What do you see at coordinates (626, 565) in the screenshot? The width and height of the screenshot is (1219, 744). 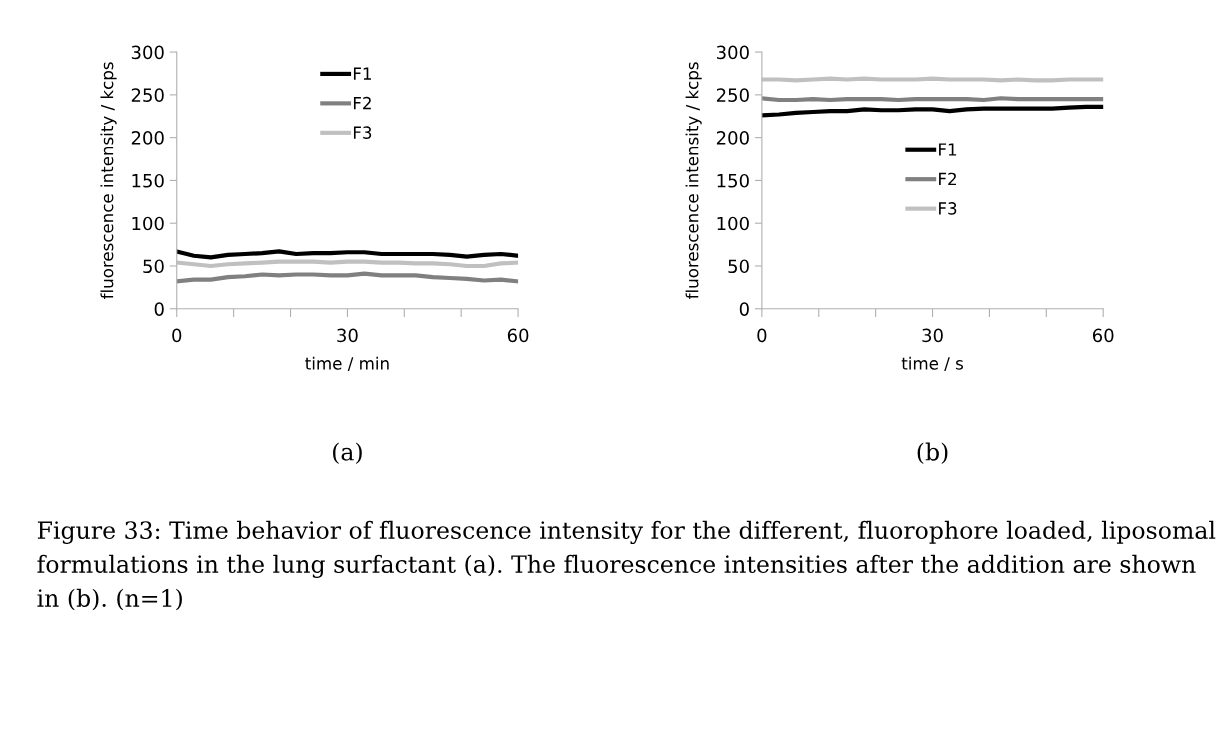 I see `caption: Figure 33: Time behavior of fluorescence intensity for the different, fluorophore loaded, liposomal formulations in the lung surfactant (a). The fluorescence intensities after the addition are shown in (b). (n=1)` at bounding box center [626, 565].